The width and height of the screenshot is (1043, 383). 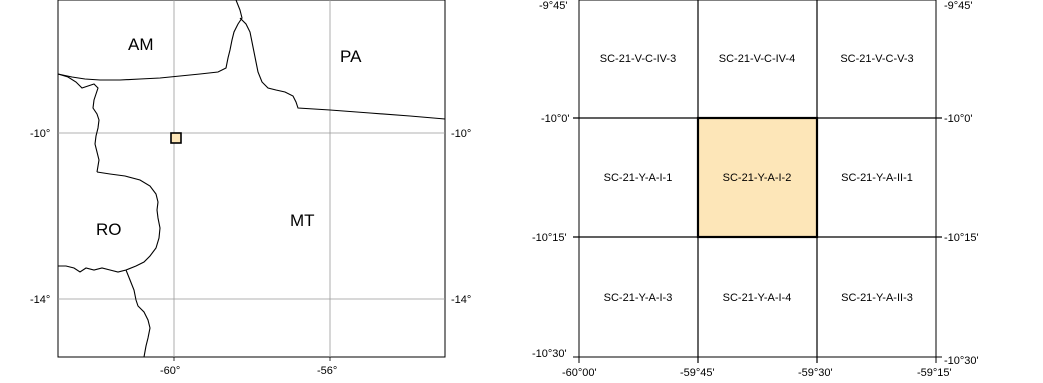 What do you see at coordinates (638, 59) in the screenshot?
I see `grid-cell-label: SC-21-V-C-IV-3` at bounding box center [638, 59].